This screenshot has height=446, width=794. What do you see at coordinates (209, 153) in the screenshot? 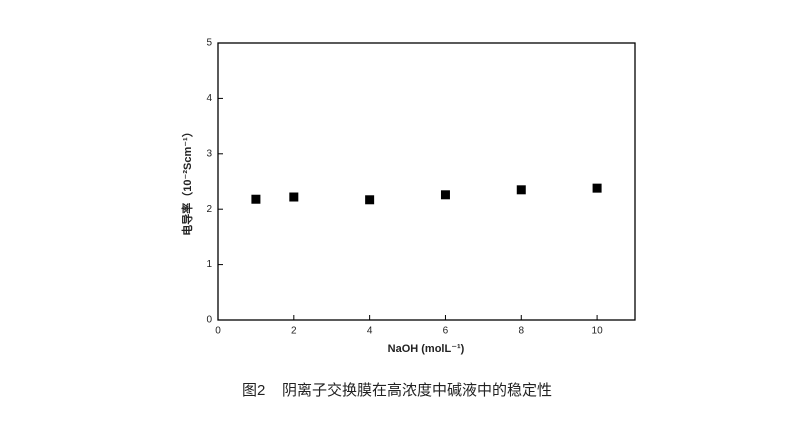
I see `y-tick-label: 3` at bounding box center [209, 153].